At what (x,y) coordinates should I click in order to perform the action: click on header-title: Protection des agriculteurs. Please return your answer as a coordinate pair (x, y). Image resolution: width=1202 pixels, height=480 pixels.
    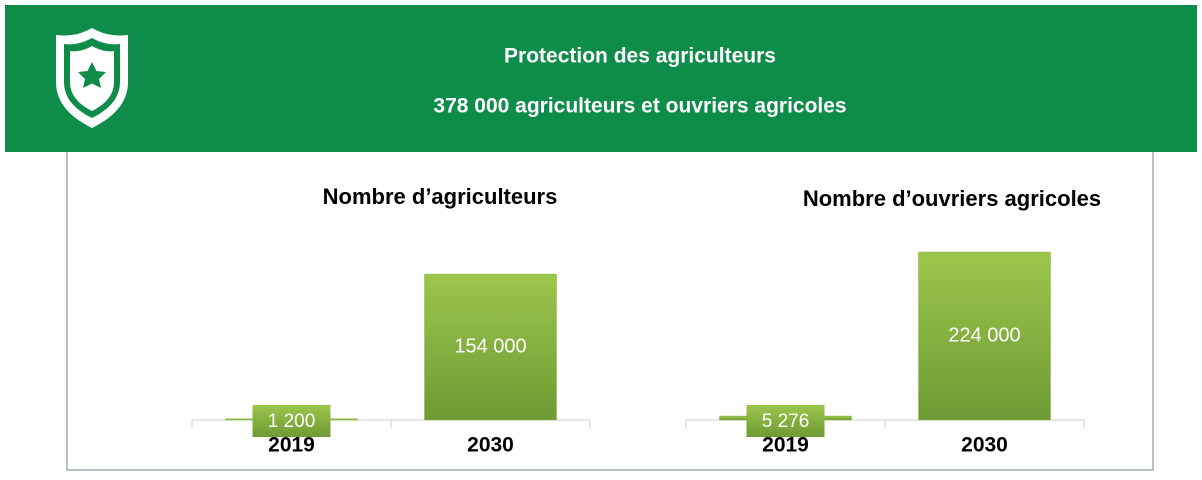
    Looking at the image, I should click on (640, 56).